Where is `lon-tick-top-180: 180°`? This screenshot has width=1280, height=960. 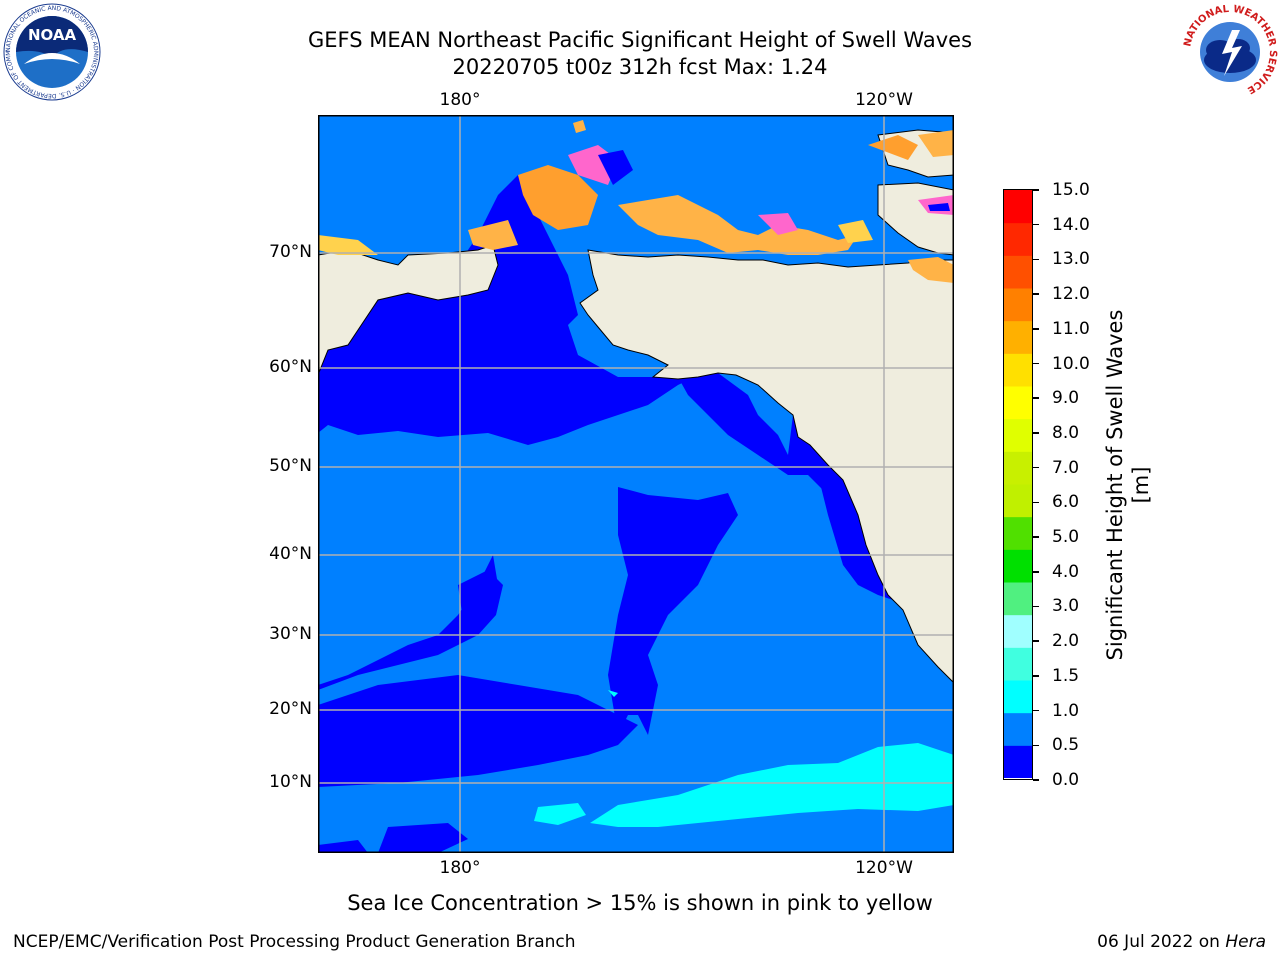 lon-tick-top-180: 180° is located at coordinates (460, 100).